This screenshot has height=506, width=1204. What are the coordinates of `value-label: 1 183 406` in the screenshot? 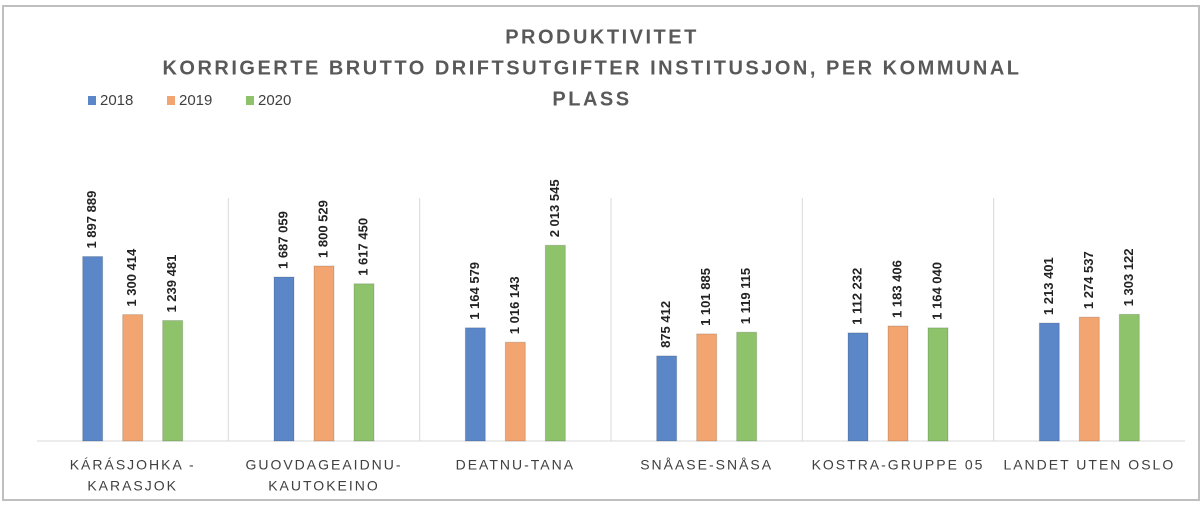 It's located at (896, 289).